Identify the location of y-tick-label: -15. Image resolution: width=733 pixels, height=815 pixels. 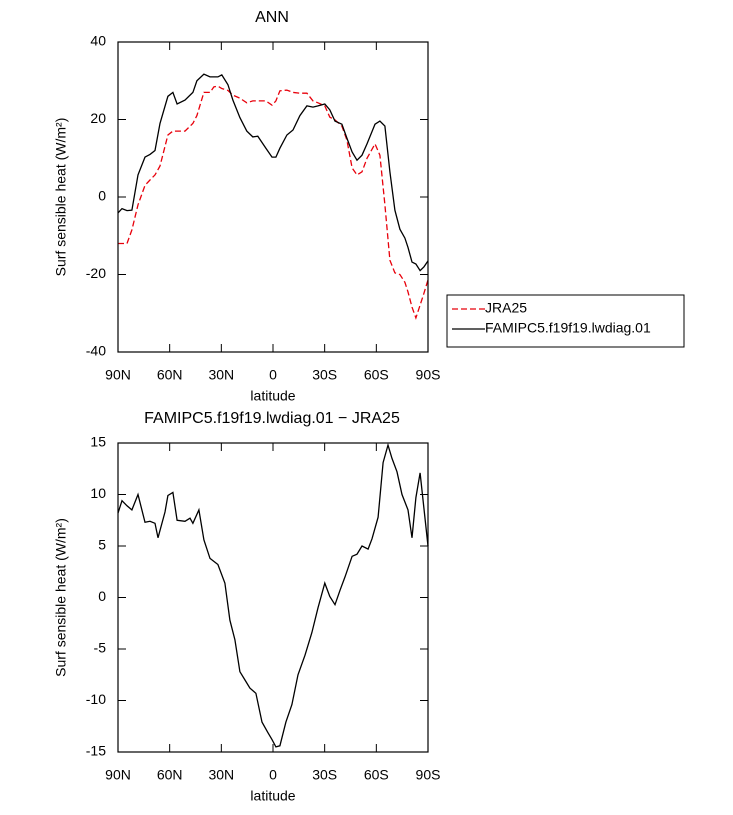
(96, 751).